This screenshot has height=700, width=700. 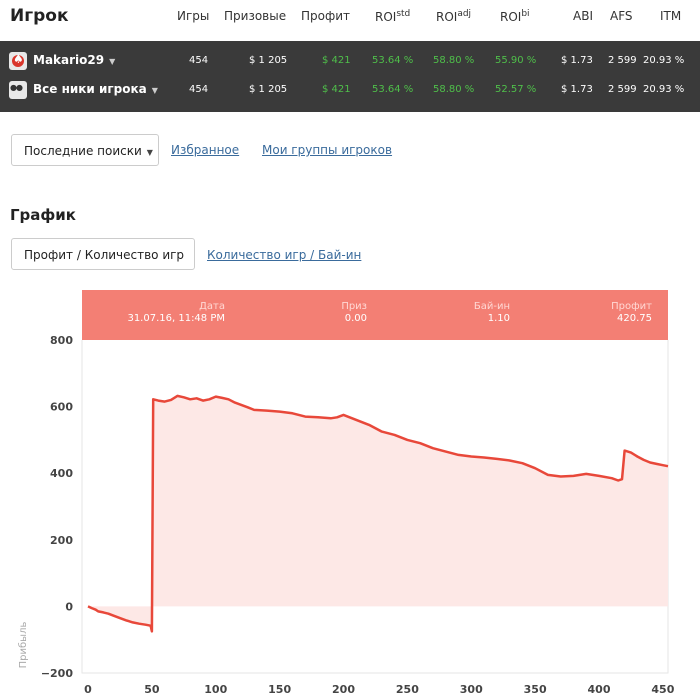 I want to click on player-name-dropdown: Makario29 ▼, so click(x=74, y=60).